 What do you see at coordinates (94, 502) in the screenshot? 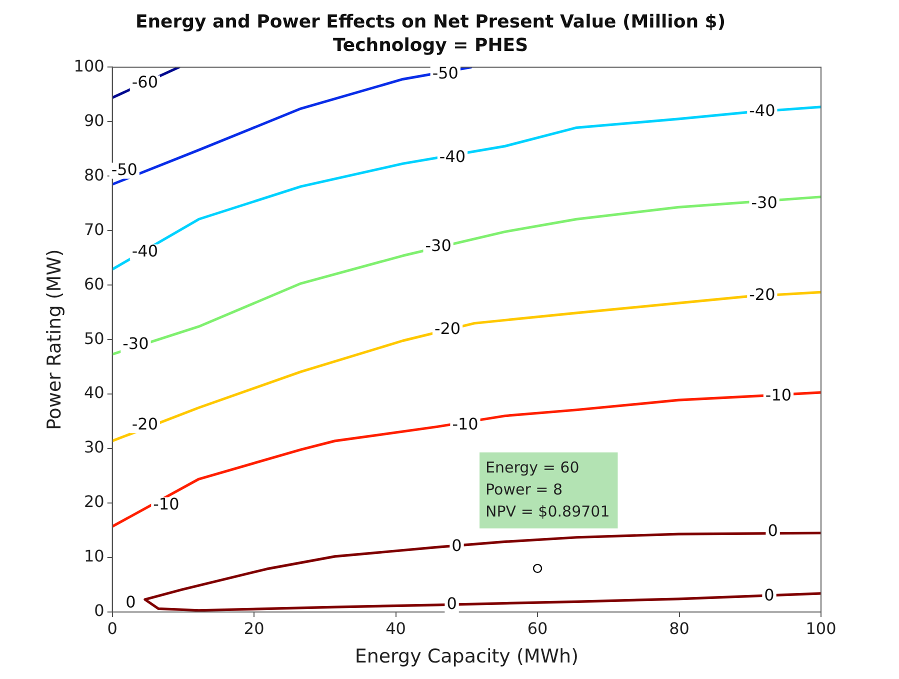
I see `y-tick-label: 20` at bounding box center [94, 502].